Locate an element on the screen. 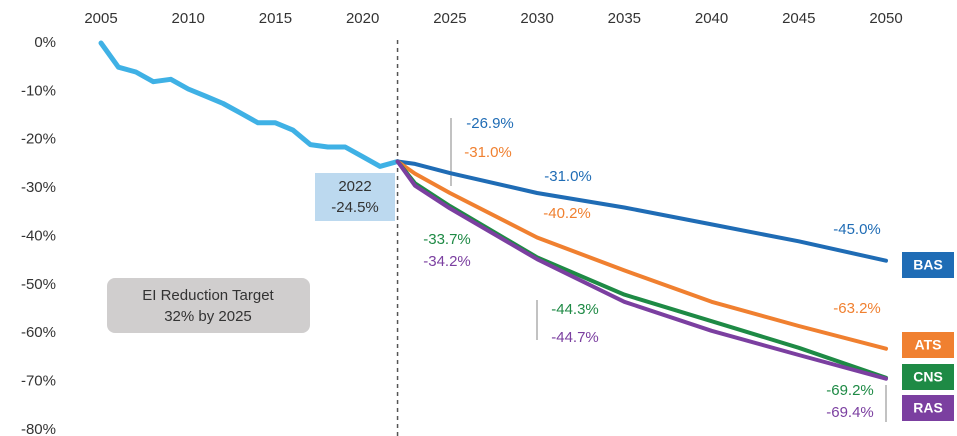 This screenshot has height=436, width=957. legend-label: RAS is located at coordinates (928, 408).